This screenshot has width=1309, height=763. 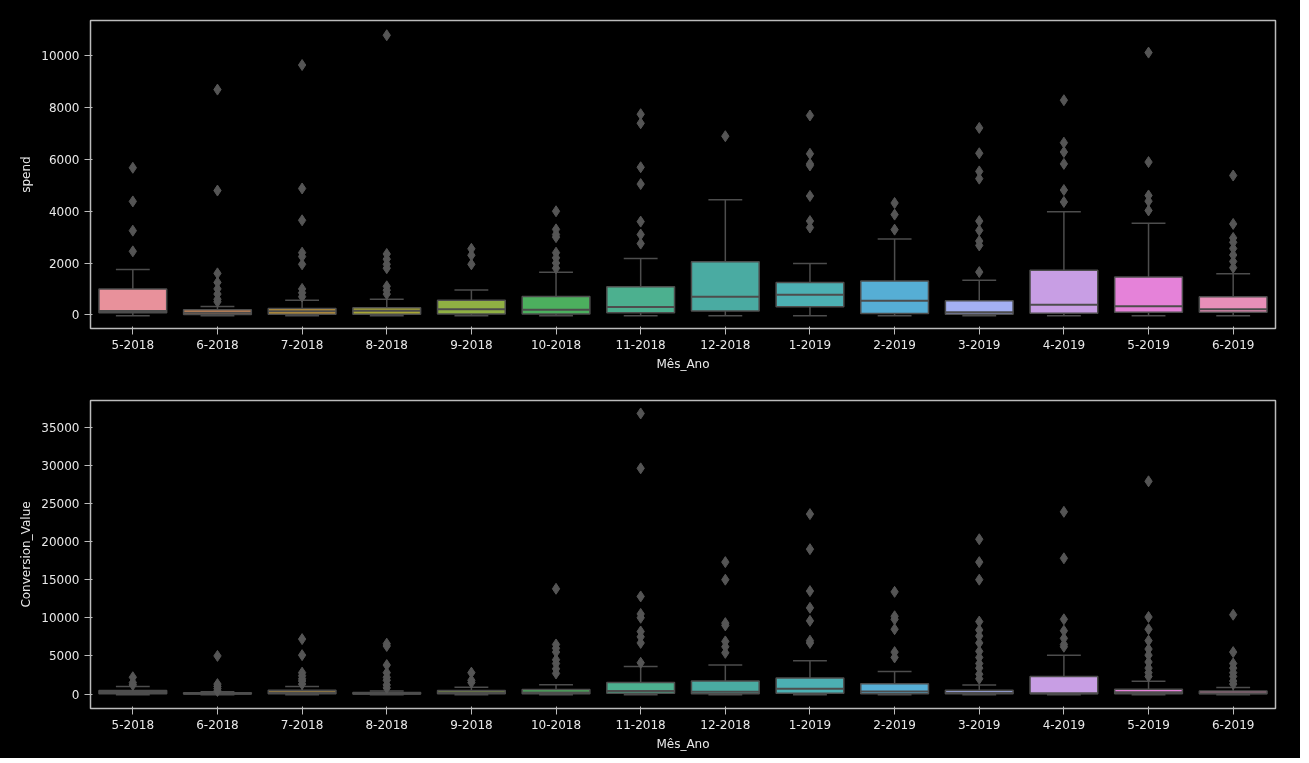 What do you see at coordinates (60, 580) in the screenshot?
I see `y-tick-label: 15000` at bounding box center [60, 580].